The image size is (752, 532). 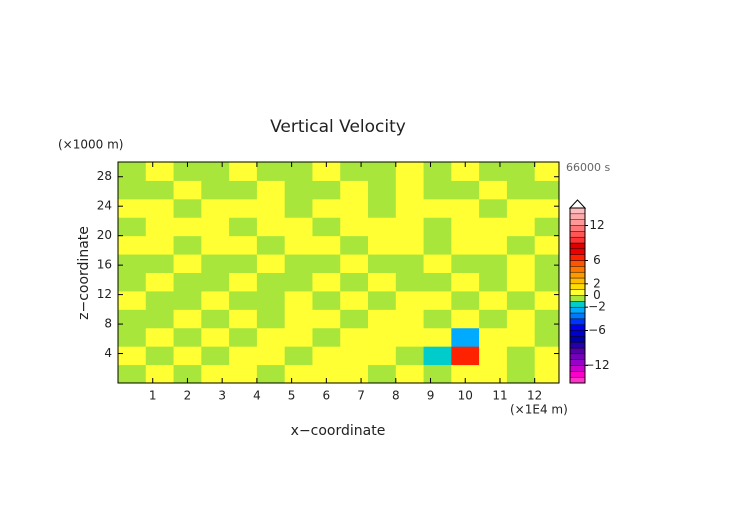 I want to click on x-tick-label: 7, so click(x=361, y=396).